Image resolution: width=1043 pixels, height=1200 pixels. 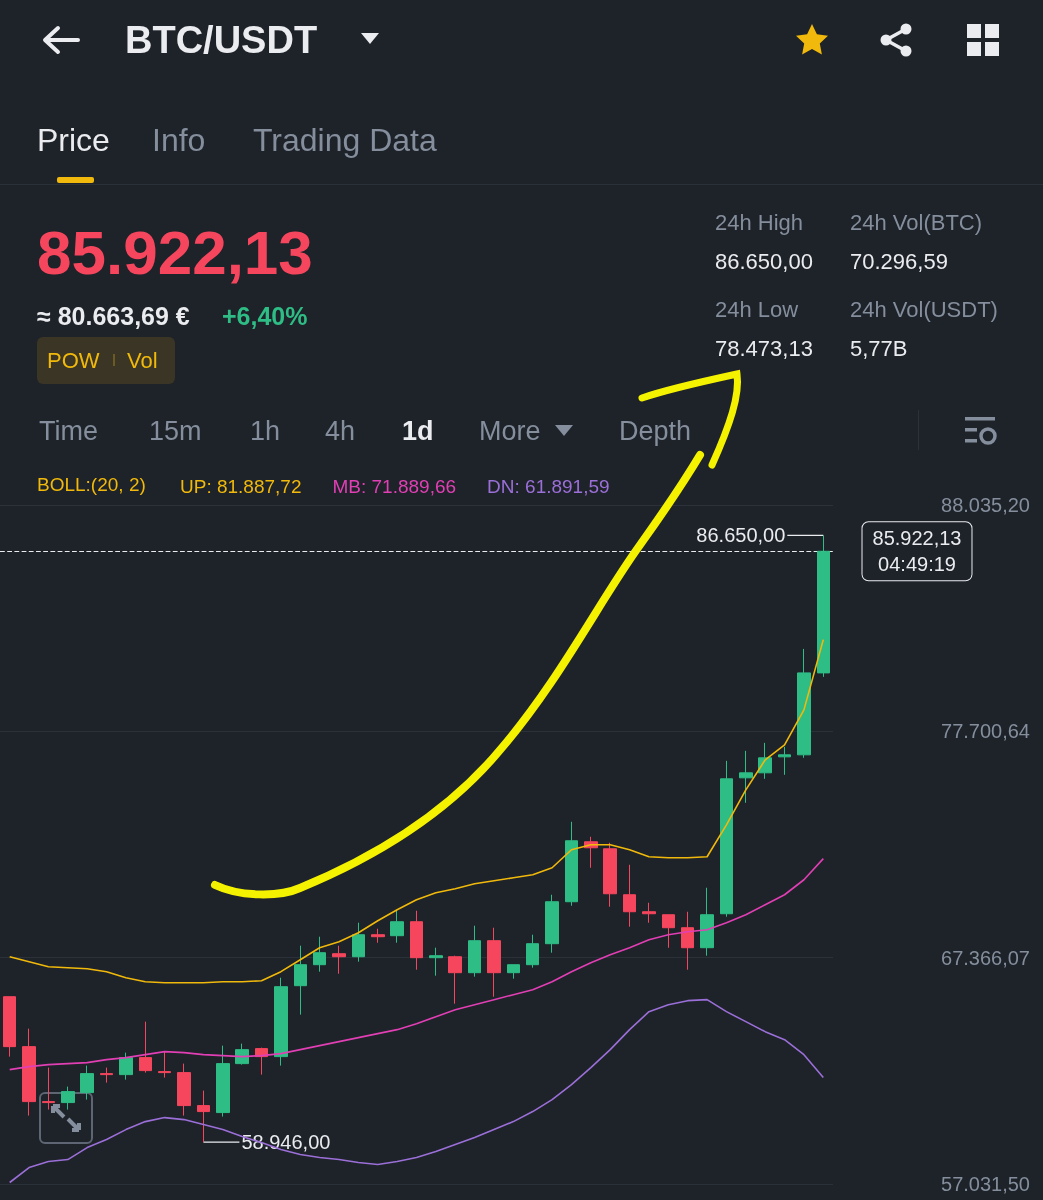 What do you see at coordinates (985, 731) in the screenshot?
I see `y-tick-label: 77.700,64` at bounding box center [985, 731].